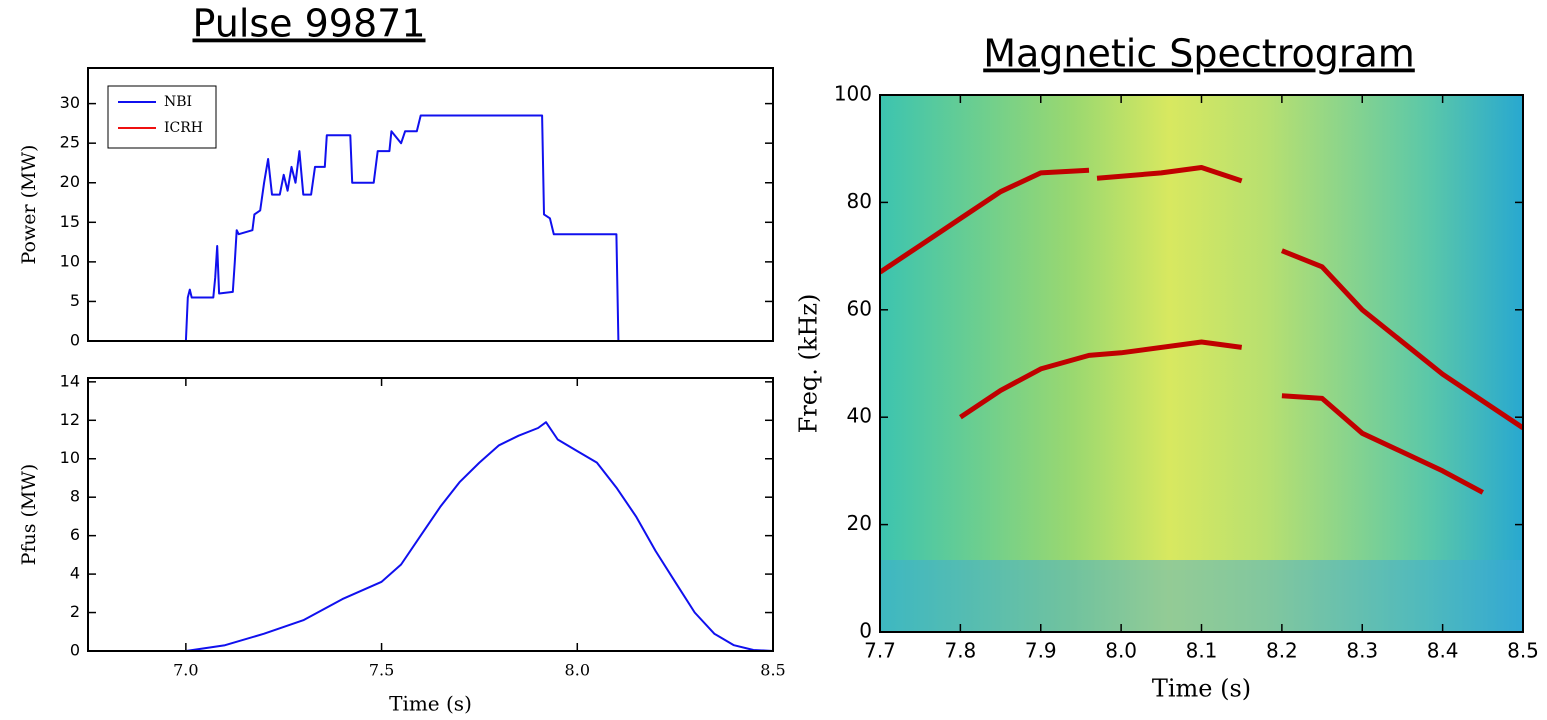 The image size is (1547, 720). I want to click on x-tick-label: 7.8, so click(960, 651).